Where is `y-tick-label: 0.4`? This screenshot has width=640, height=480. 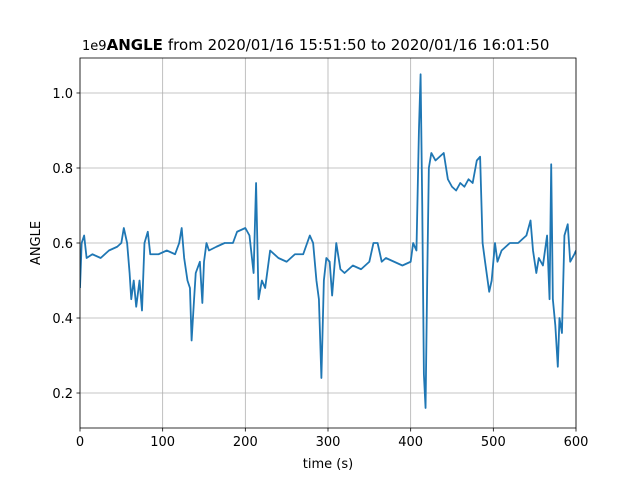
y-tick-label: 0.4 is located at coordinates (62, 319).